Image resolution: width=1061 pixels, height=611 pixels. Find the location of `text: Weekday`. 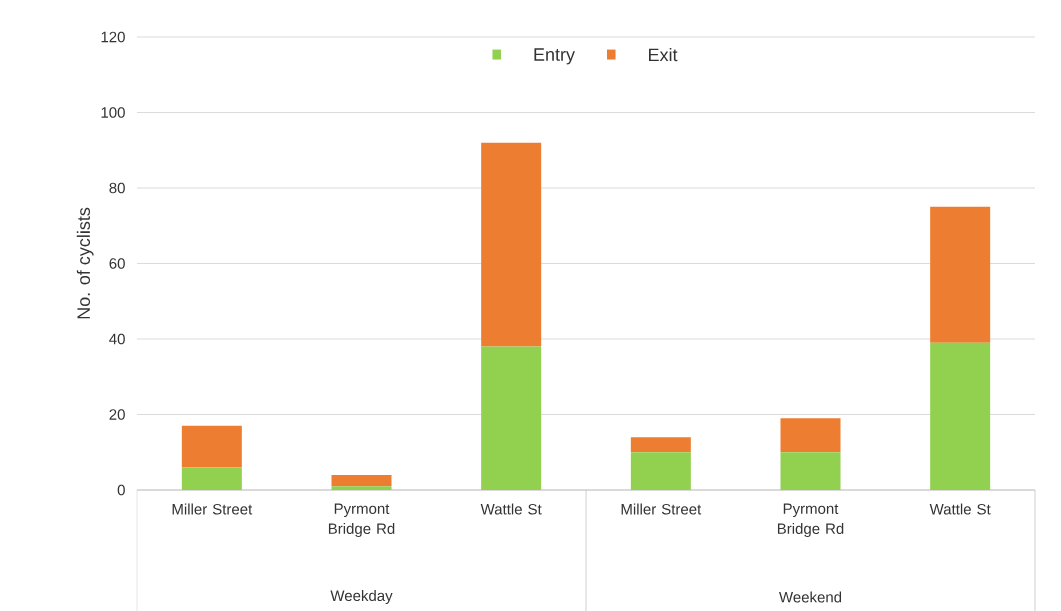

text: Weekday is located at coordinates (361, 597).